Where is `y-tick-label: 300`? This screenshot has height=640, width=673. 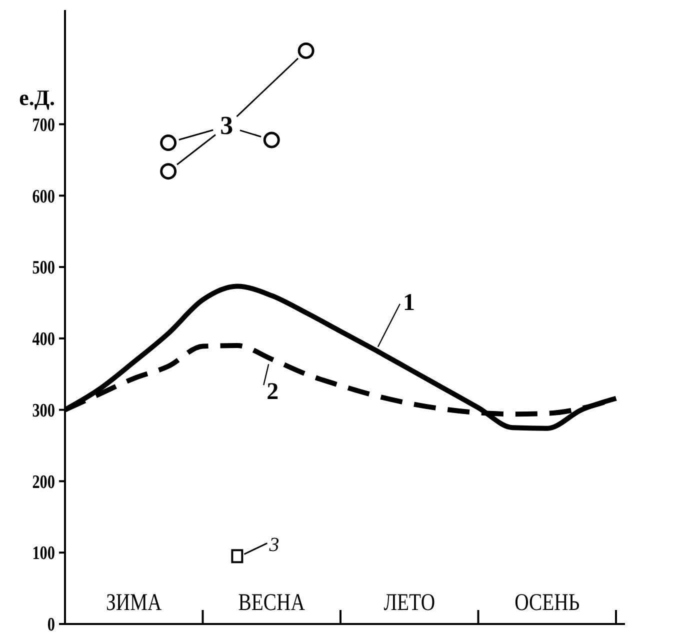 y-tick-label: 300 is located at coordinates (43, 410).